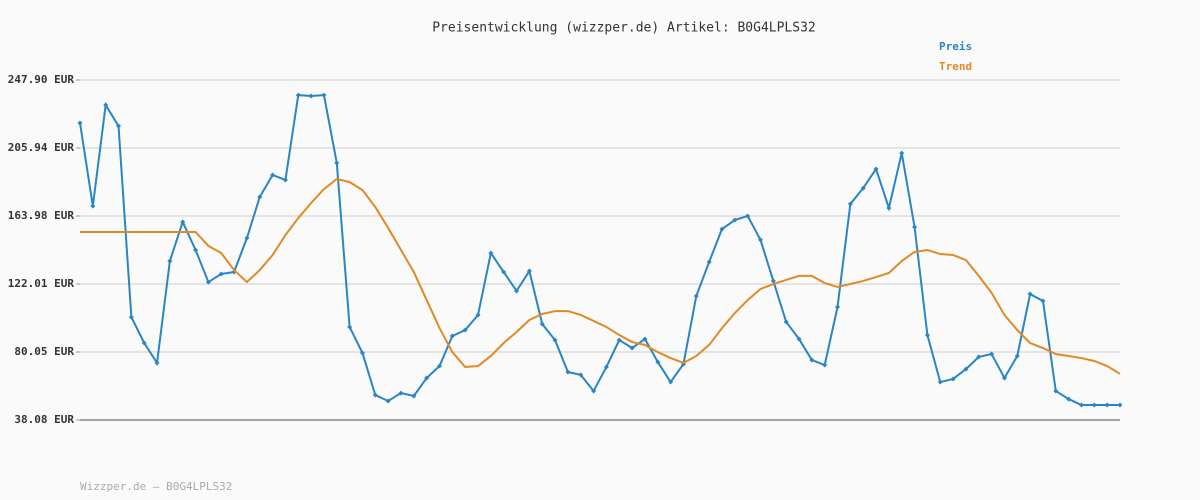 This screenshot has height=500, width=1200. Describe the element at coordinates (41, 283) in the screenshot. I see `y-tick-label: 122.01 EUR` at that location.